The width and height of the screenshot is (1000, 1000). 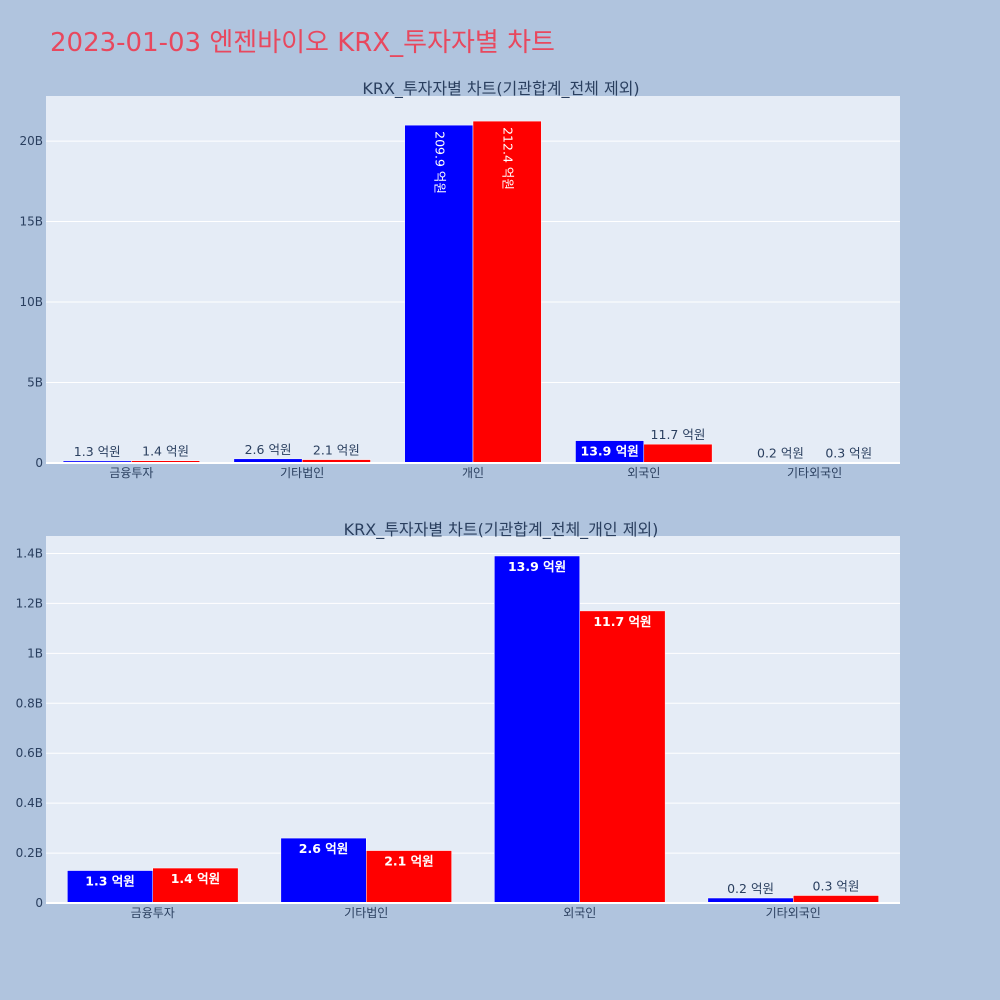 What do you see at coordinates (500, 89) in the screenshot?
I see `chart-title: KRX_투자자별 차트(기관합계_전체 제외)` at bounding box center [500, 89].